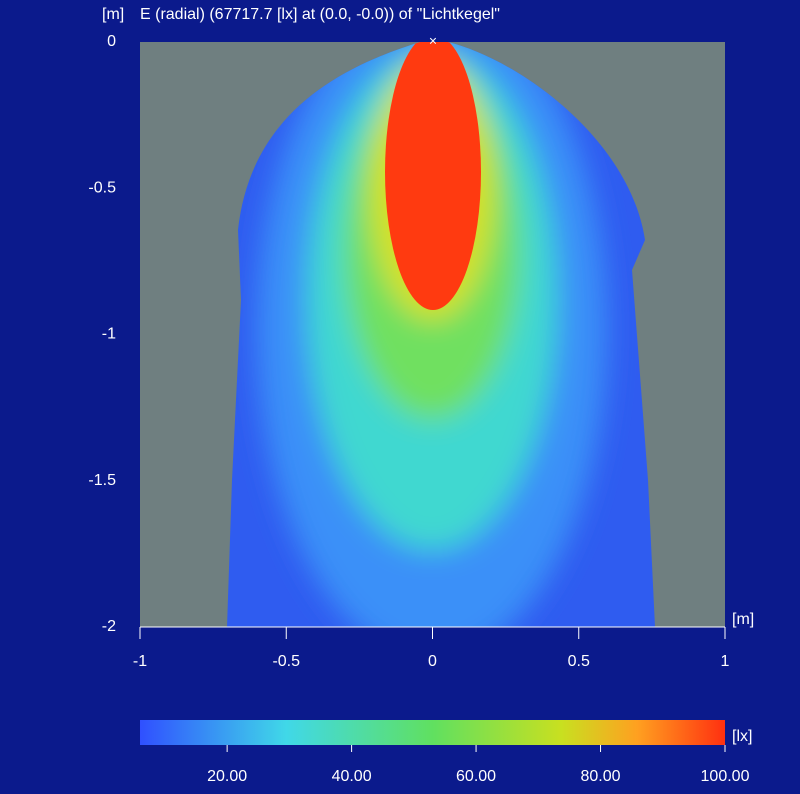 The height and width of the screenshot is (794, 800). What do you see at coordinates (742, 736) in the screenshot?
I see `colorbar-label: [lx]` at bounding box center [742, 736].